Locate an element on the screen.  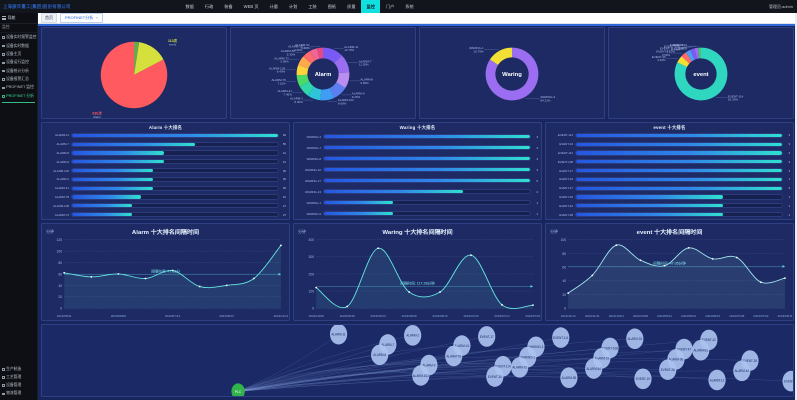
sidebar-item-5: 设备报警汇总 is located at coordinates (18, 79).